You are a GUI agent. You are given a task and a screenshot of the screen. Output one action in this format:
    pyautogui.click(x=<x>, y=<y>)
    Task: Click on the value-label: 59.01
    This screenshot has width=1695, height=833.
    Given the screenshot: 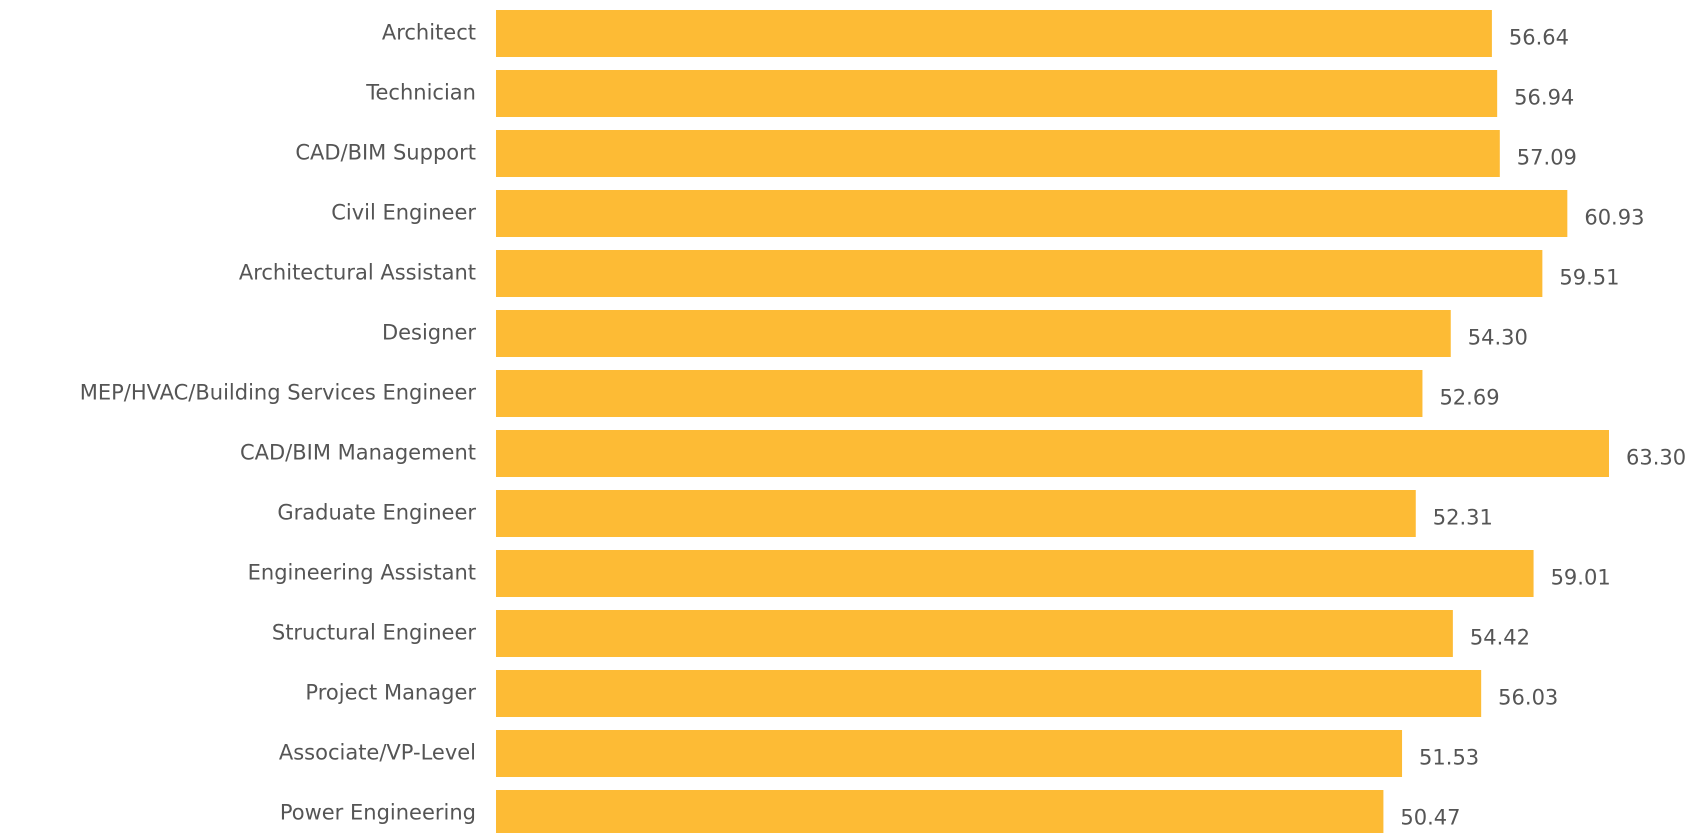 What is the action you would take?
    pyautogui.click(x=1581, y=578)
    